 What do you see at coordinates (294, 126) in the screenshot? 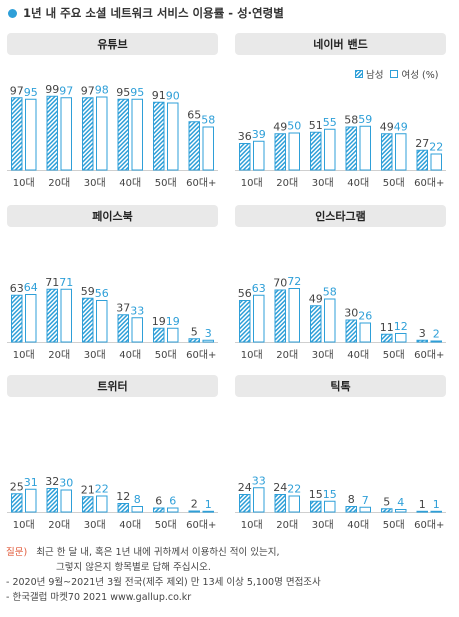
I see `label-female-2: 50` at bounding box center [294, 126].